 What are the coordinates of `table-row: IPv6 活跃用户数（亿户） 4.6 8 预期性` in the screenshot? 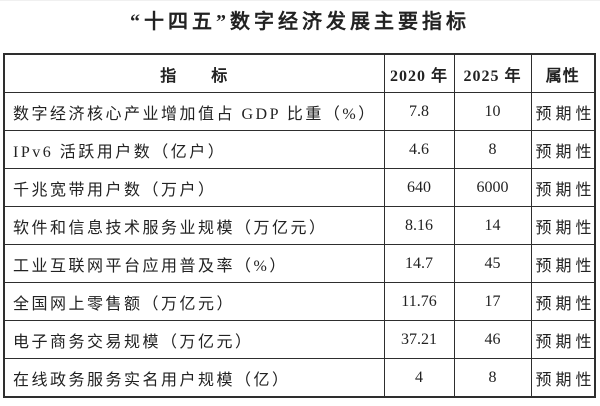 It's located at (299, 149).